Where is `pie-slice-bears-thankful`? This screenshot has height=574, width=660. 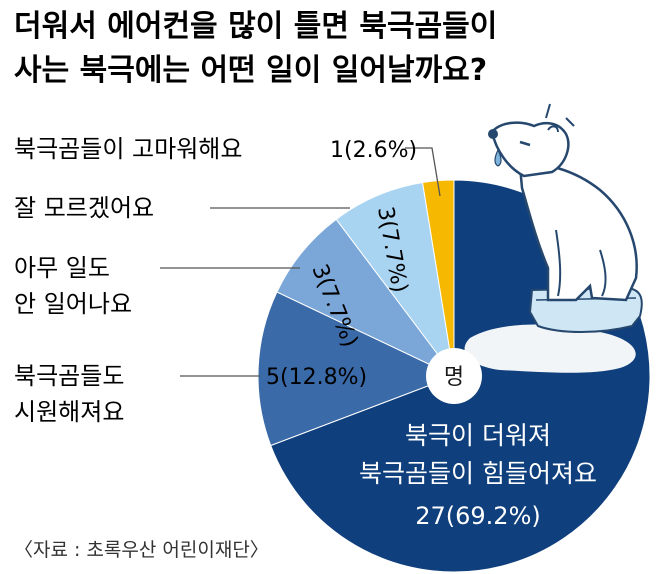 pie-slice-bears-thankful is located at coordinates (438, 278).